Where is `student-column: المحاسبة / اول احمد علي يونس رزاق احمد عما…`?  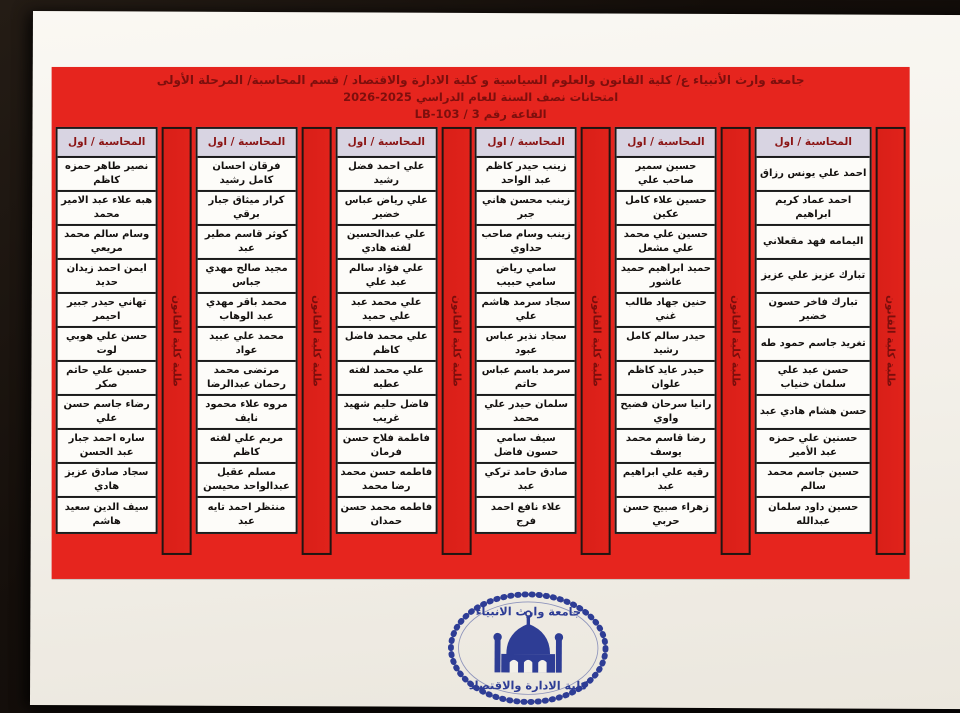
student-column: المحاسبة / اول احمد علي يونس رزاق احمد عما… is located at coordinates (813, 330).